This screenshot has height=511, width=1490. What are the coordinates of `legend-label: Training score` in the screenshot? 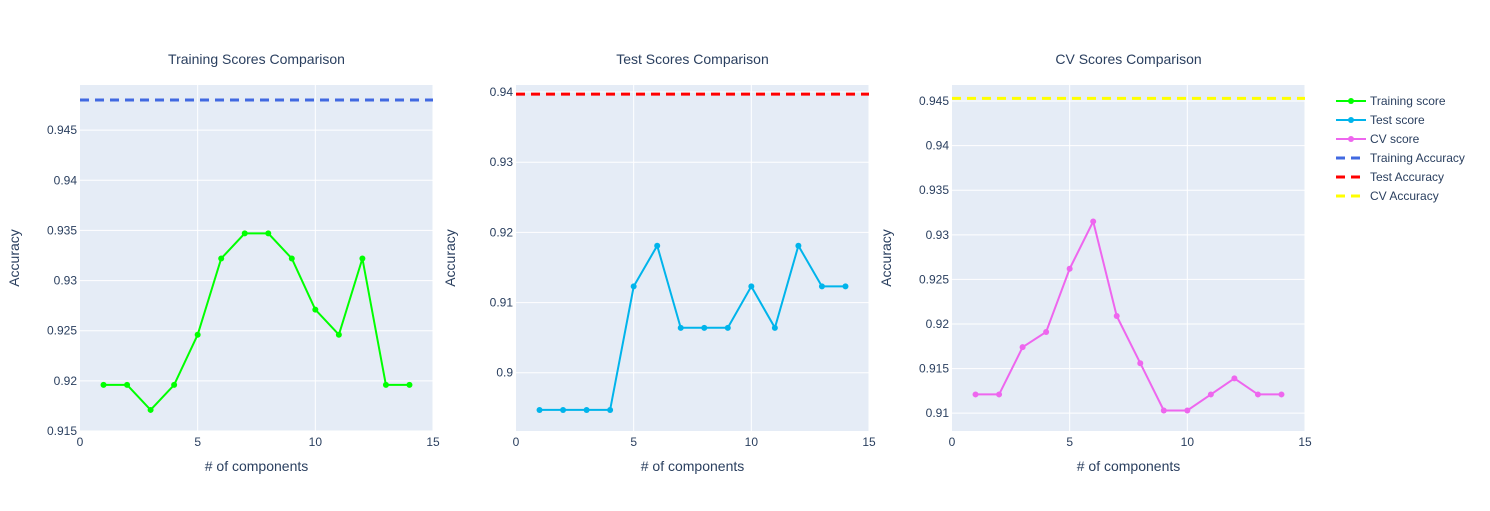 It's located at (1408, 101).